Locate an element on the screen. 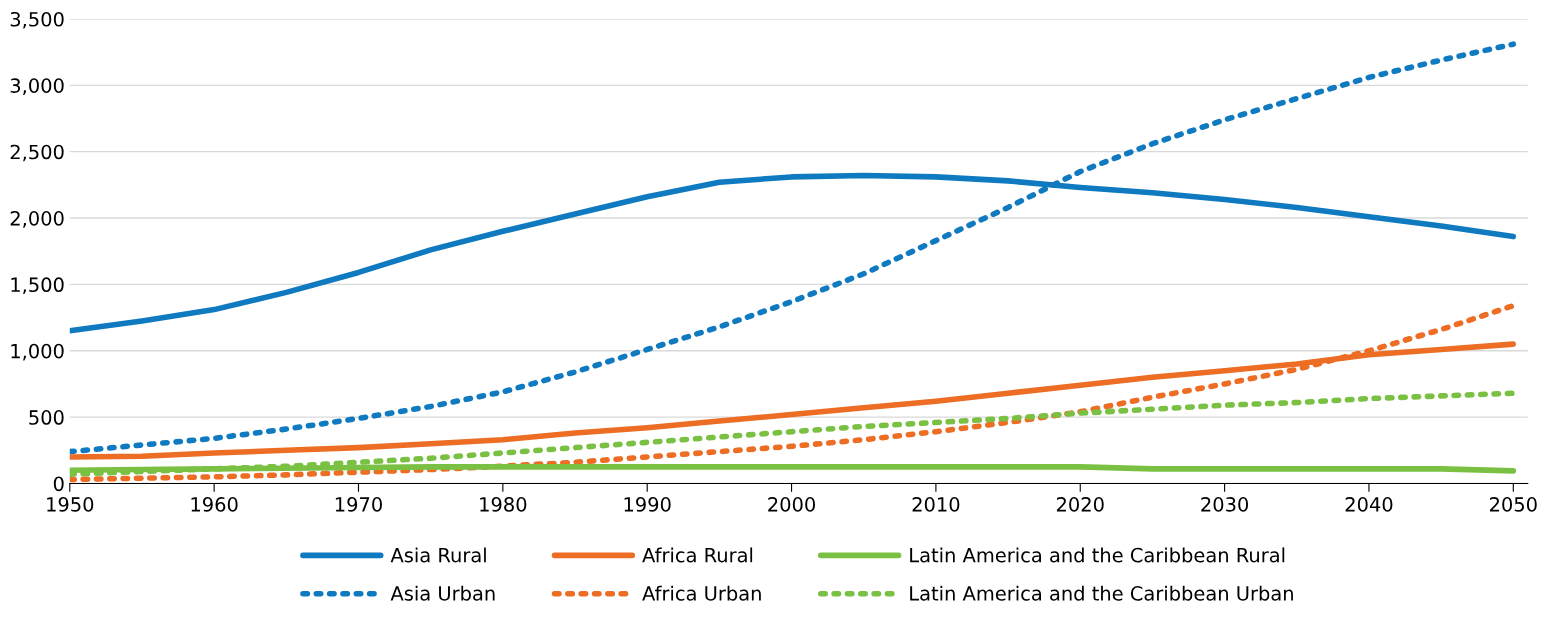 The height and width of the screenshot is (632, 1551). legend-label: Latin America and the Caribbean Urban is located at coordinates (1101, 593).